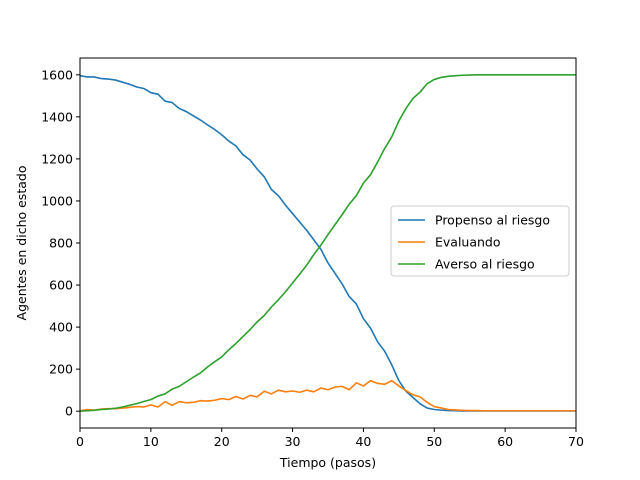  What do you see at coordinates (434, 441) in the screenshot?
I see `x-tick-label-5: 50` at bounding box center [434, 441].